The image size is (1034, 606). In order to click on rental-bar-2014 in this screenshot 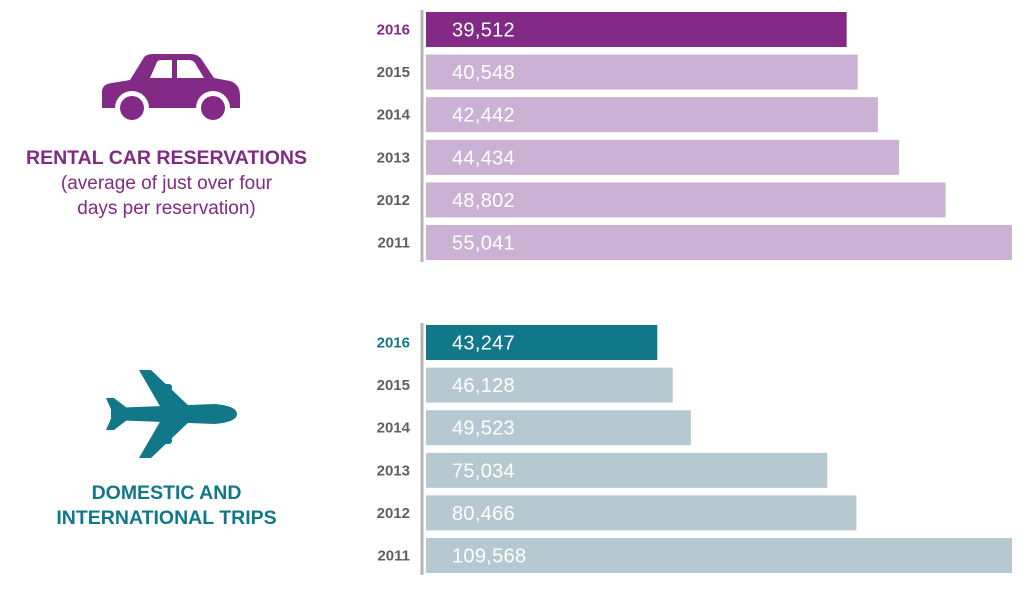, I will do `click(652, 115)`.